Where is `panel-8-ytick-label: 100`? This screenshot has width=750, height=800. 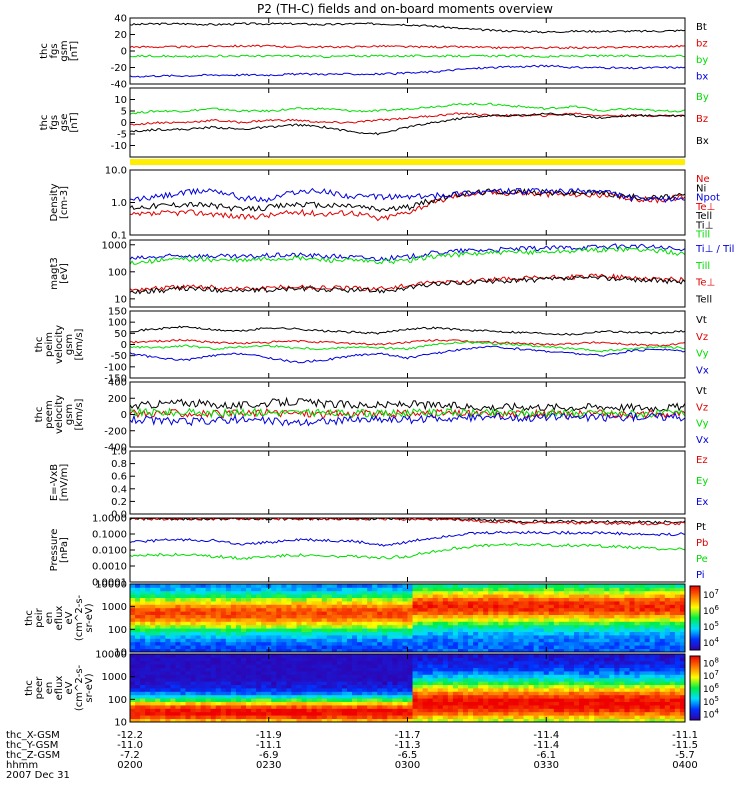 panel-8-ytick-label: 100 is located at coordinates (117, 630).